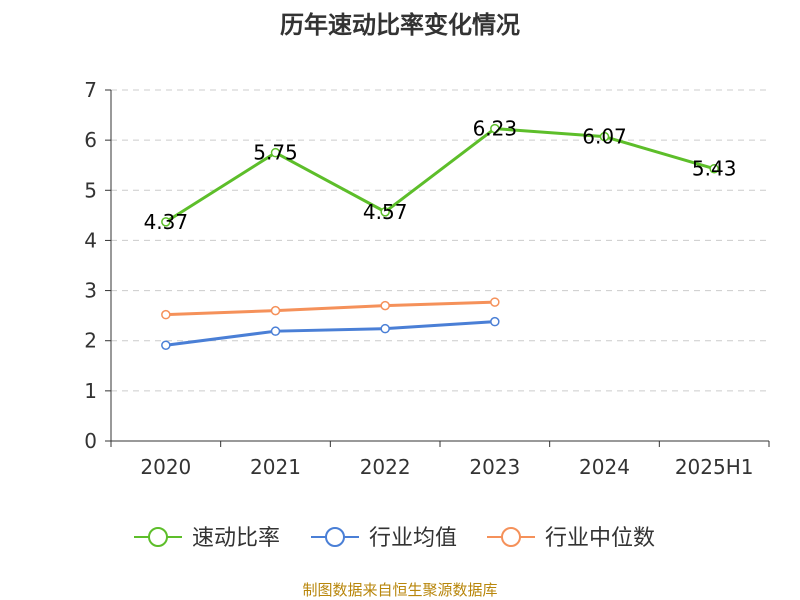  I want to click on legend-item-2: 行业均值, so click(384, 538).